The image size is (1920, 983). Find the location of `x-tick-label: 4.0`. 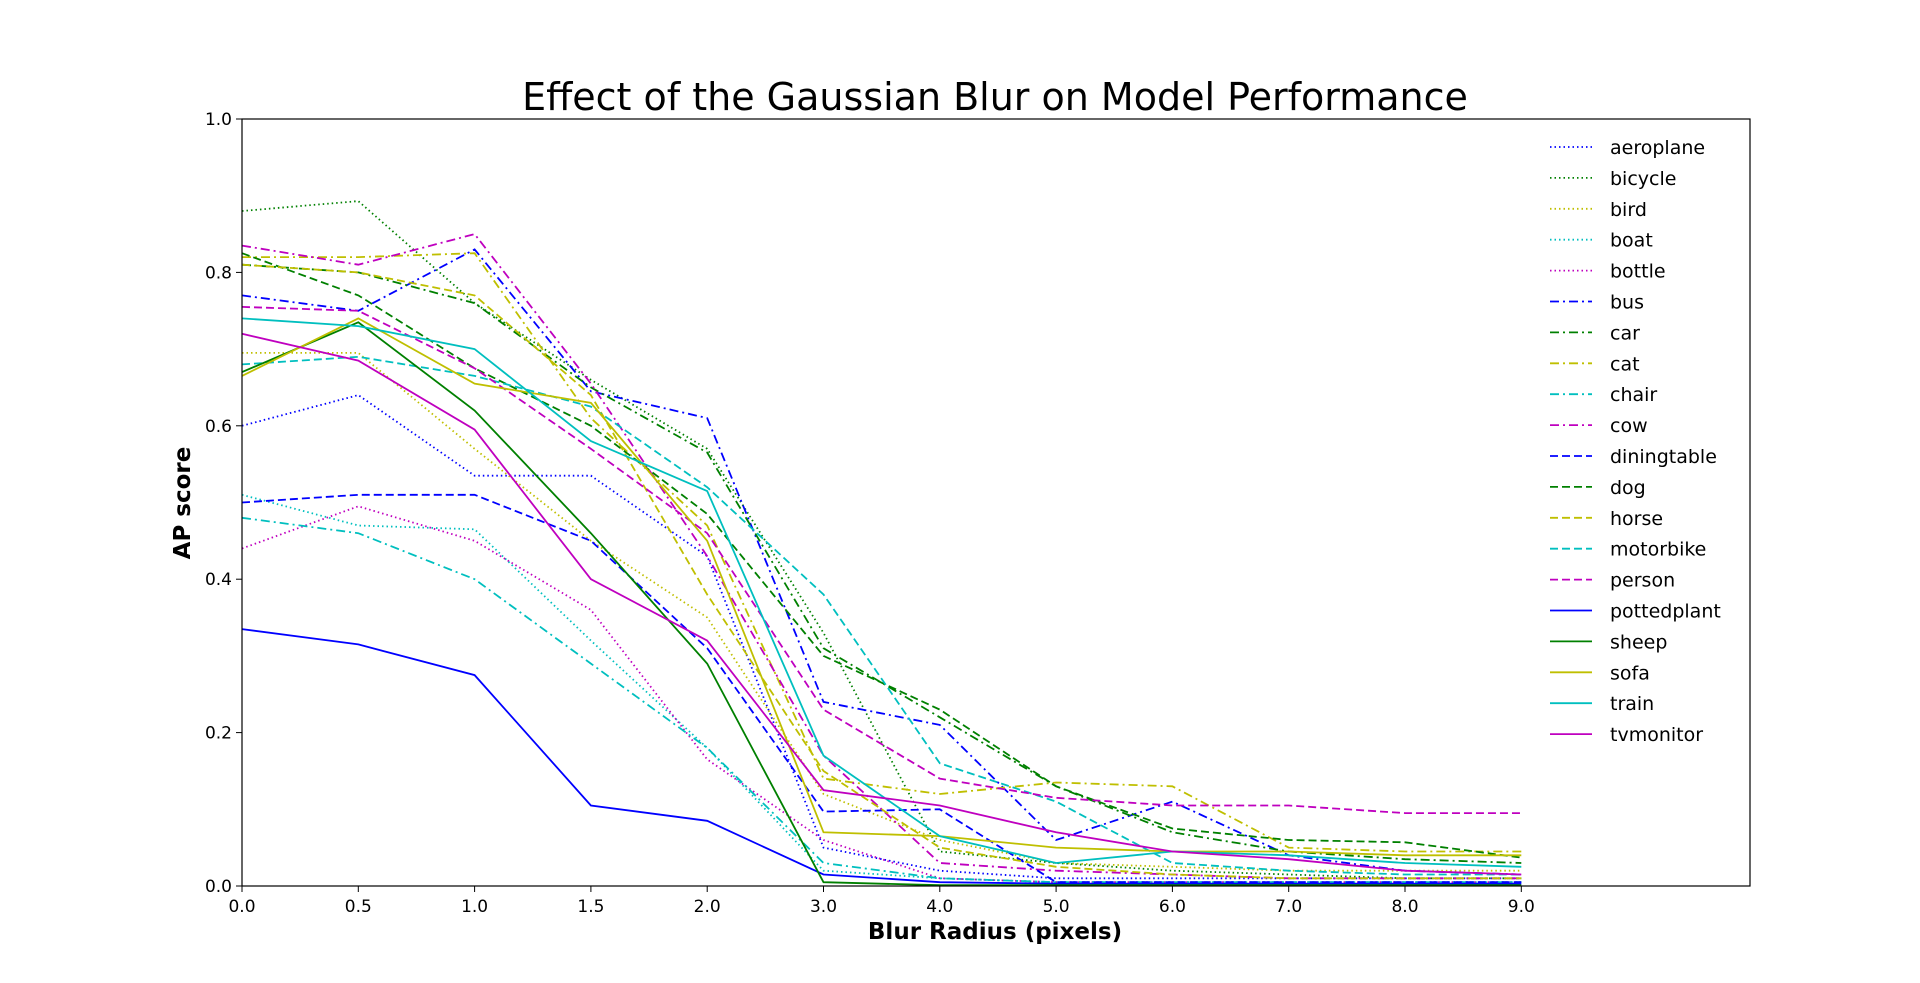

x-tick-label: 4.0 is located at coordinates (939, 907).